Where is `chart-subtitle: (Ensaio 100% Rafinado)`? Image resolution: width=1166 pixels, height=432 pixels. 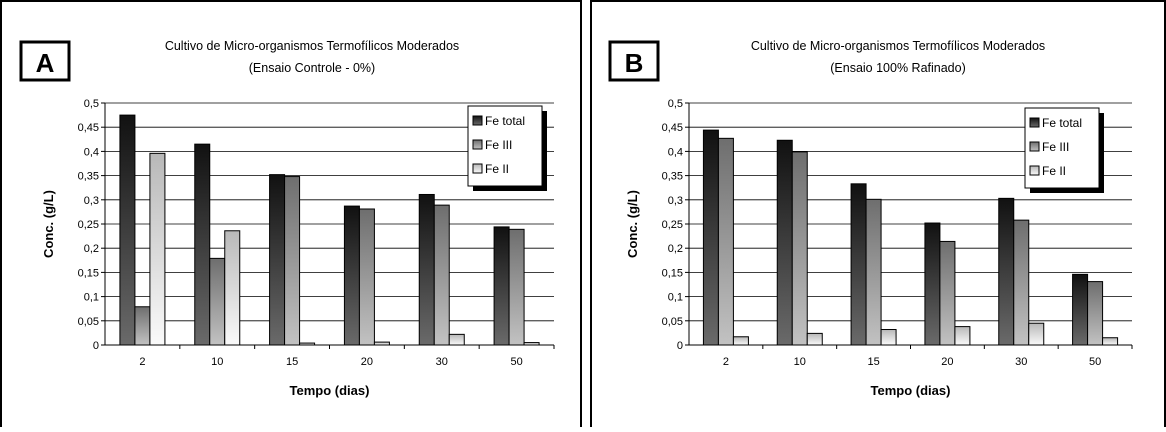
chart-subtitle: (Ensaio 100% Rafinado) is located at coordinates (898, 68).